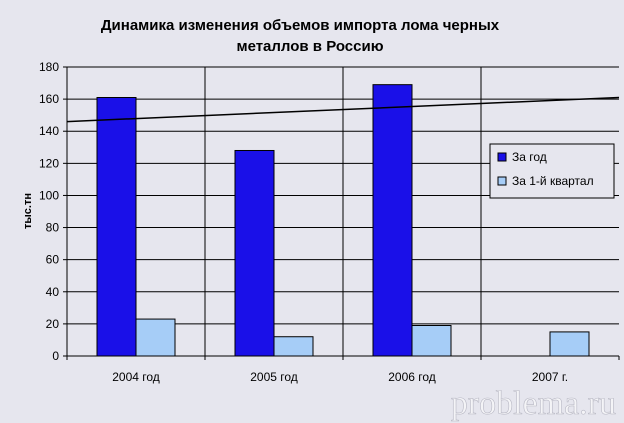 This screenshot has width=624, height=423. Describe the element at coordinates (53, 292) in the screenshot. I see `y-tick-label: 40` at that location.